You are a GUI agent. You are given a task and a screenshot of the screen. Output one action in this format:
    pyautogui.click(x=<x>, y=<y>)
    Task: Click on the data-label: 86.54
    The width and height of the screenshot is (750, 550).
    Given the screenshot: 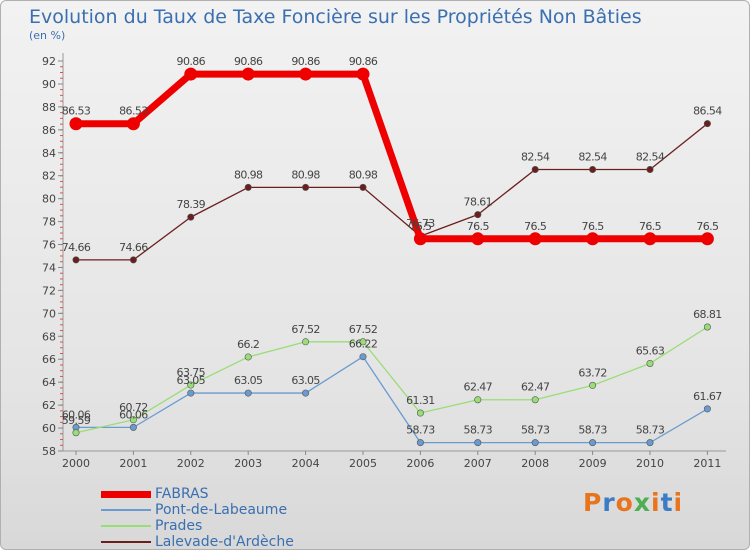 What is the action you would take?
    pyautogui.click(x=707, y=111)
    